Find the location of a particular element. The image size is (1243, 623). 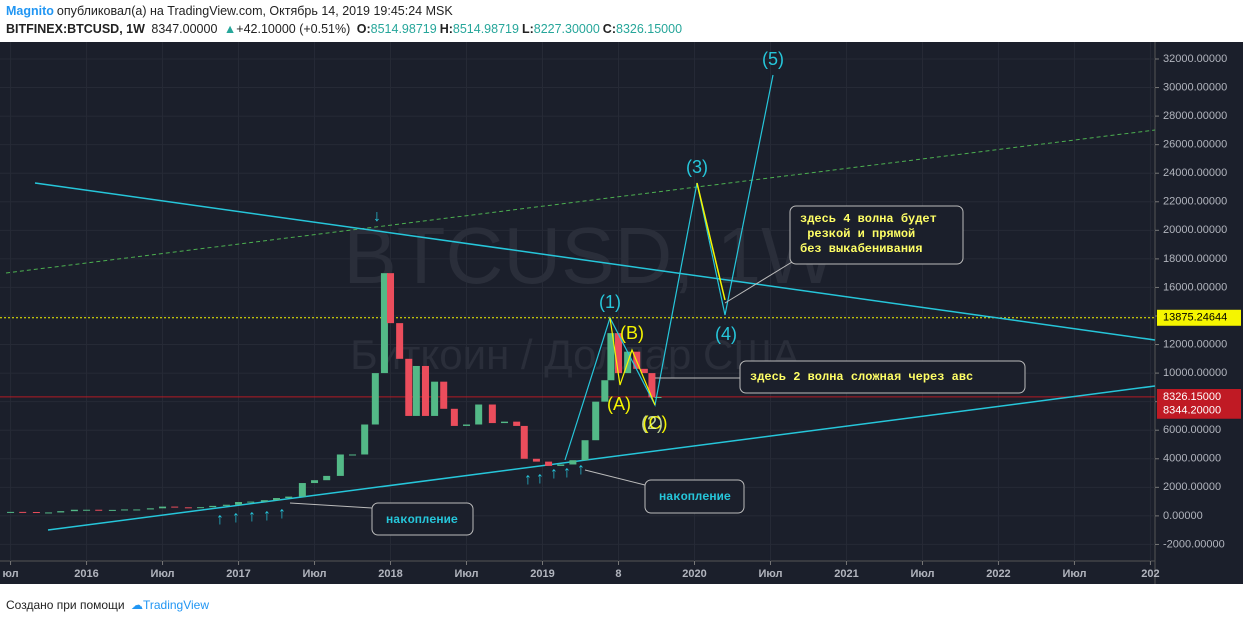

change-arrow: ▲ is located at coordinates (230, 29).